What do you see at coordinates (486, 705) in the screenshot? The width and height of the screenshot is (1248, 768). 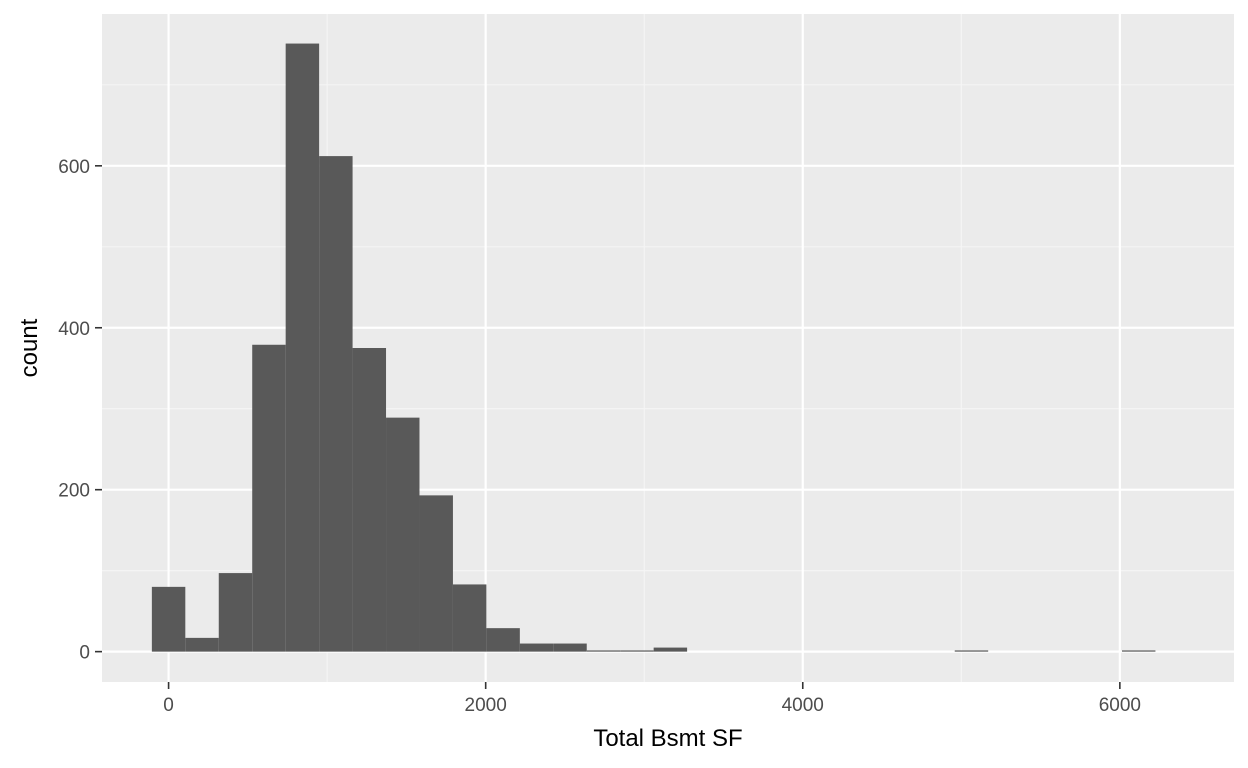 I see `x-tick-label: 2000` at bounding box center [486, 705].